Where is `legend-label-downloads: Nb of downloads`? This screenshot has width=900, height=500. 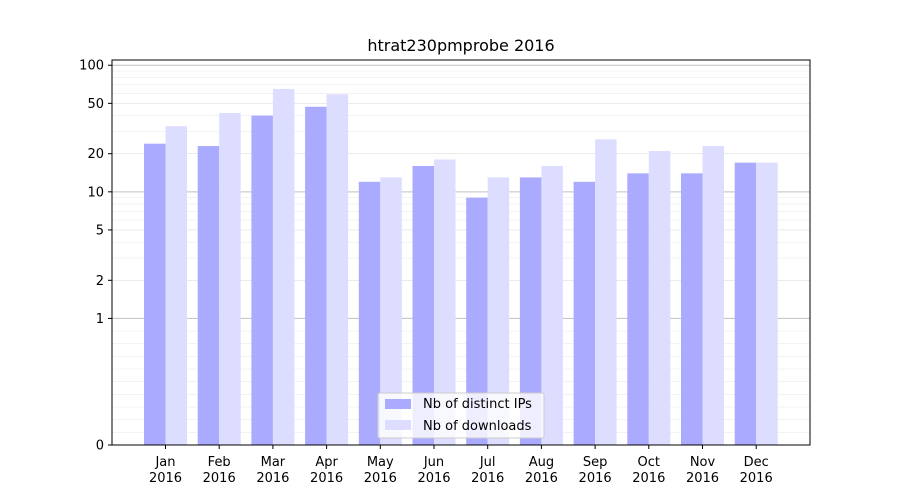
legend-label-downloads: Nb of downloads is located at coordinates (477, 426).